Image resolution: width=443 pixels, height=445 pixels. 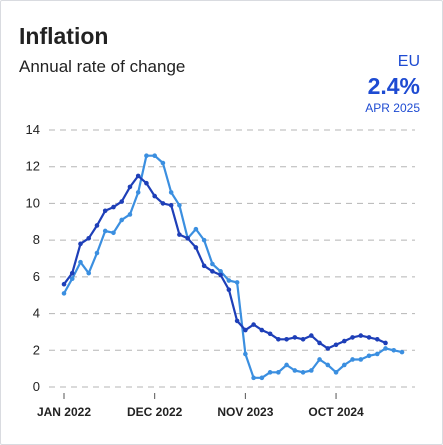 What do you see at coordinates (408, 61) in the screenshot?
I see `region-label: EU` at bounding box center [408, 61].